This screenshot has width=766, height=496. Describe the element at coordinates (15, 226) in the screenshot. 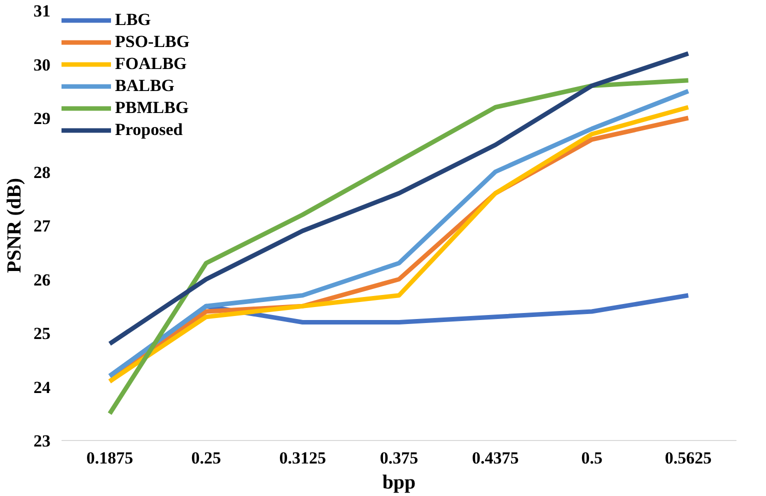

I see `y-axis-title: PSNR (dB)` at that location.